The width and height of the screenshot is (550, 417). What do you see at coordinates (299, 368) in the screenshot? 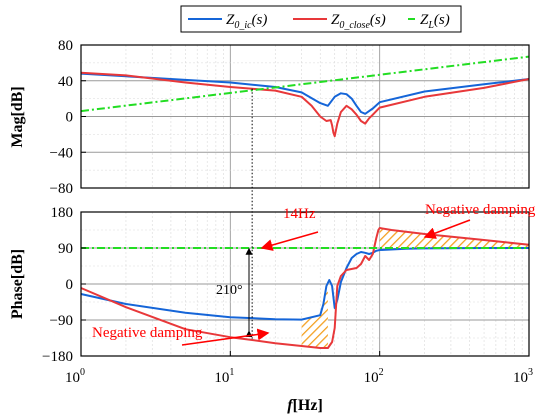
I see `phase-x-ticks: 10⁰ 10¹ 10² 10³` at bounding box center [299, 368].